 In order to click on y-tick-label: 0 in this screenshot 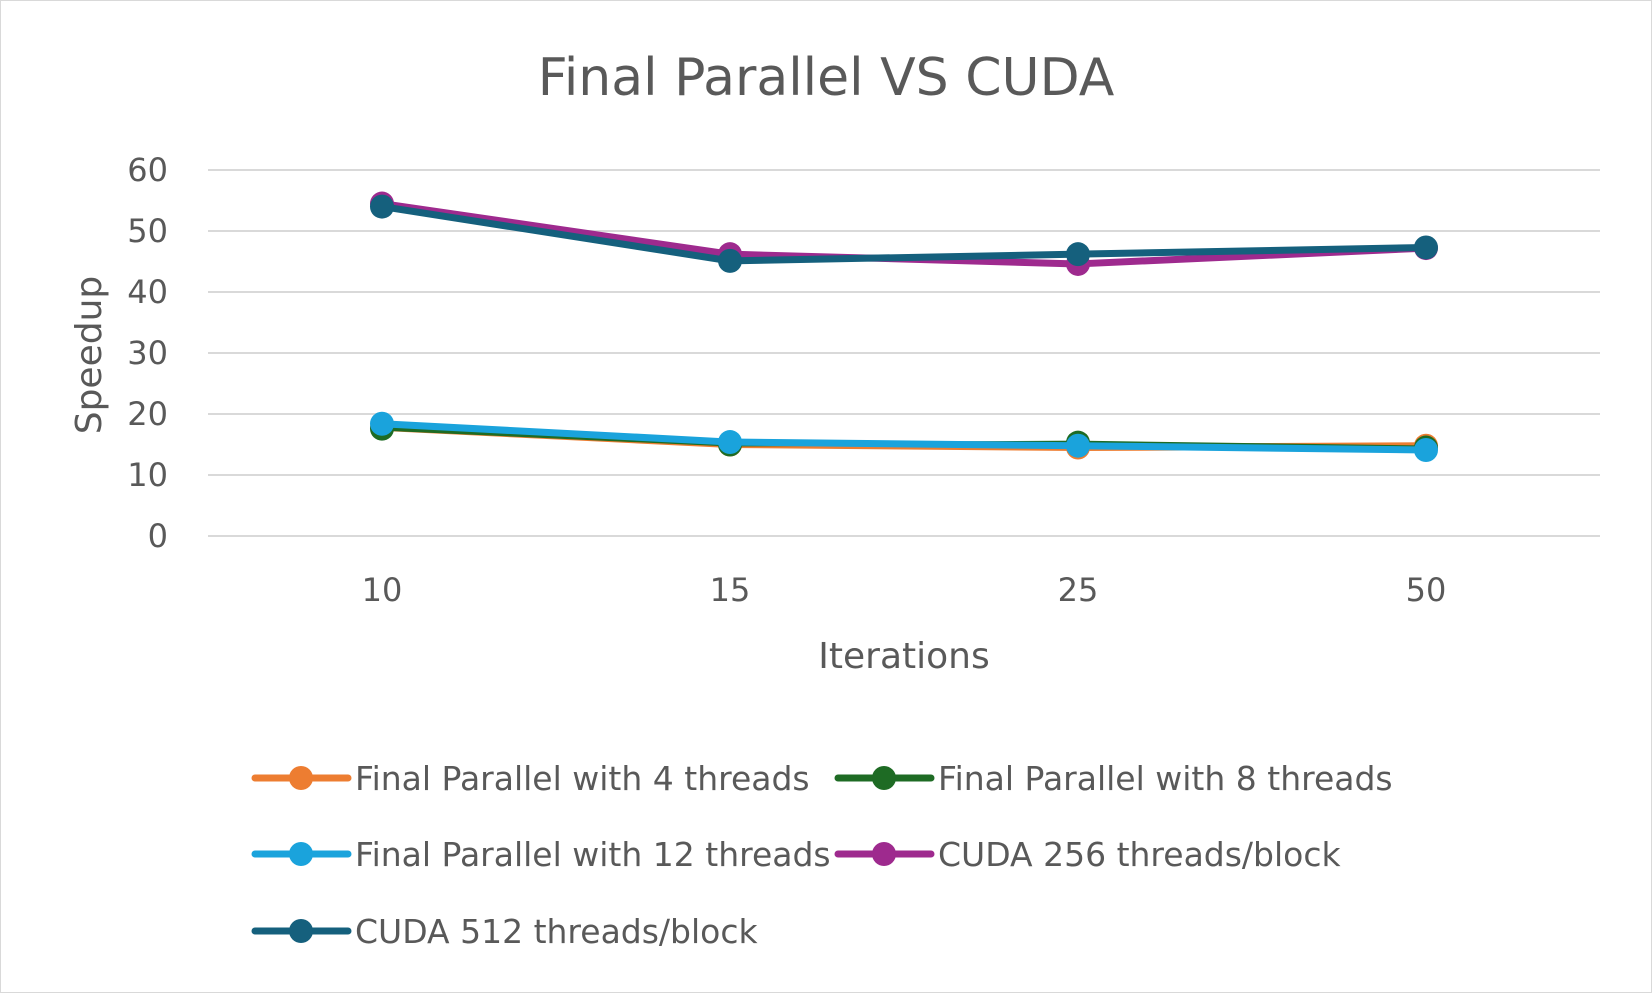, I will do `click(158, 536)`.